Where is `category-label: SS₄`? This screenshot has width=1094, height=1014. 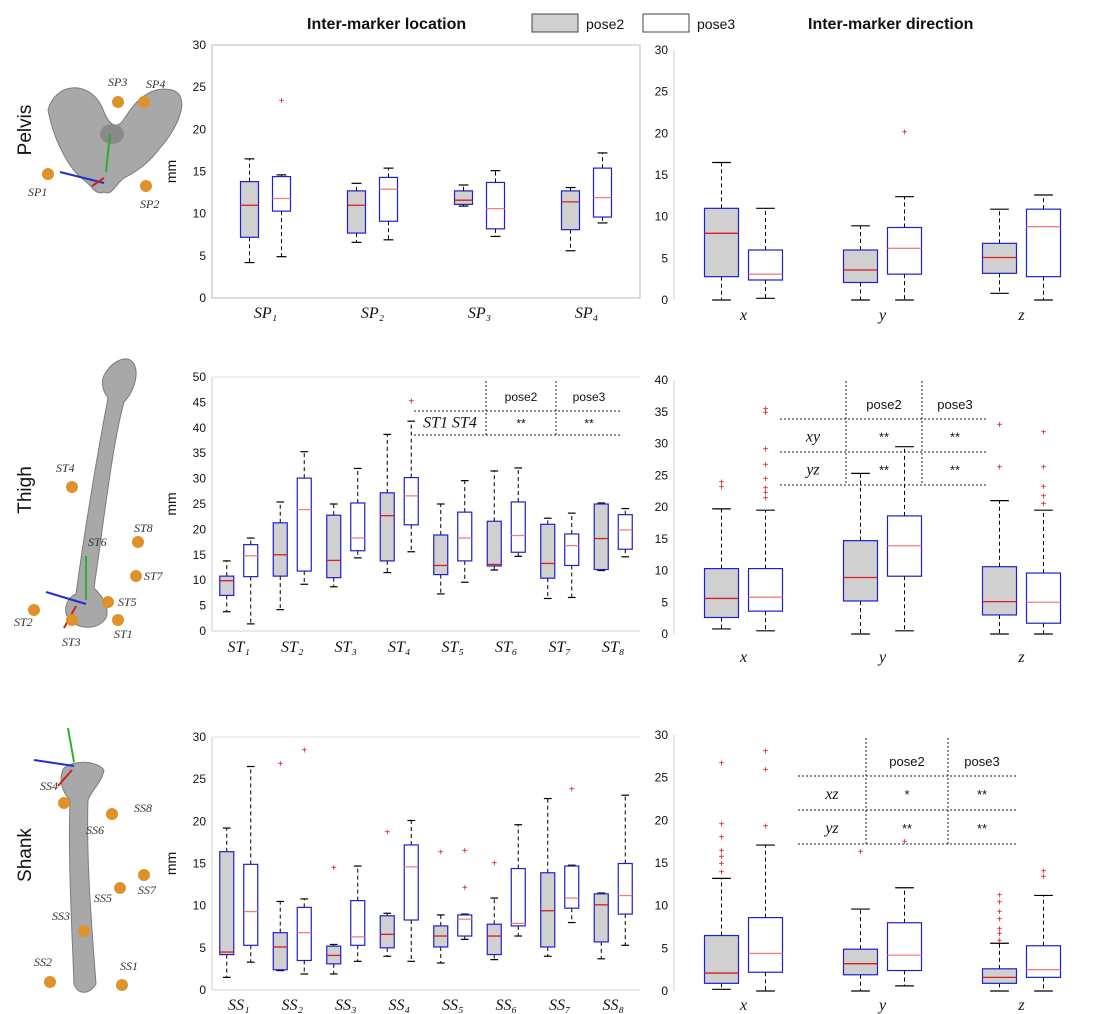 category-label: SS₄ is located at coordinates (399, 1005).